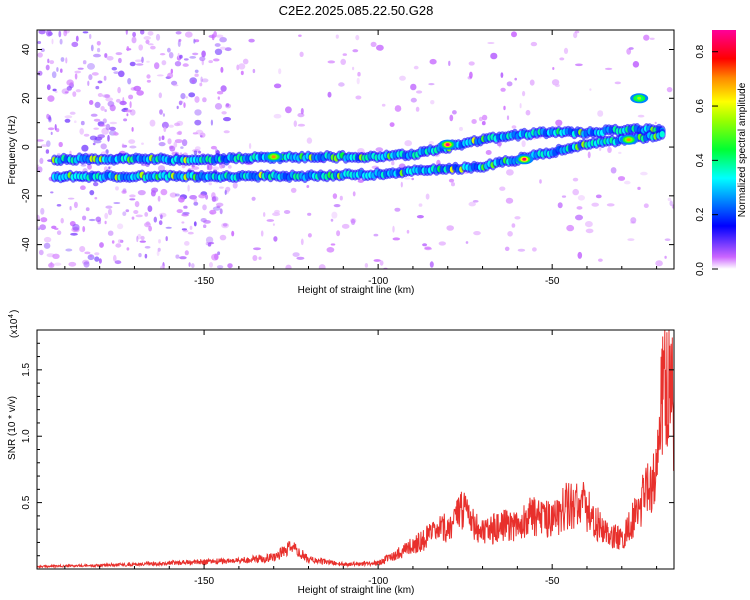 This screenshot has width=750, height=600. What do you see at coordinates (700, 214) in the screenshot?
I see `colorbar-tick-label: 0.2` at bounding box center [700, 214].